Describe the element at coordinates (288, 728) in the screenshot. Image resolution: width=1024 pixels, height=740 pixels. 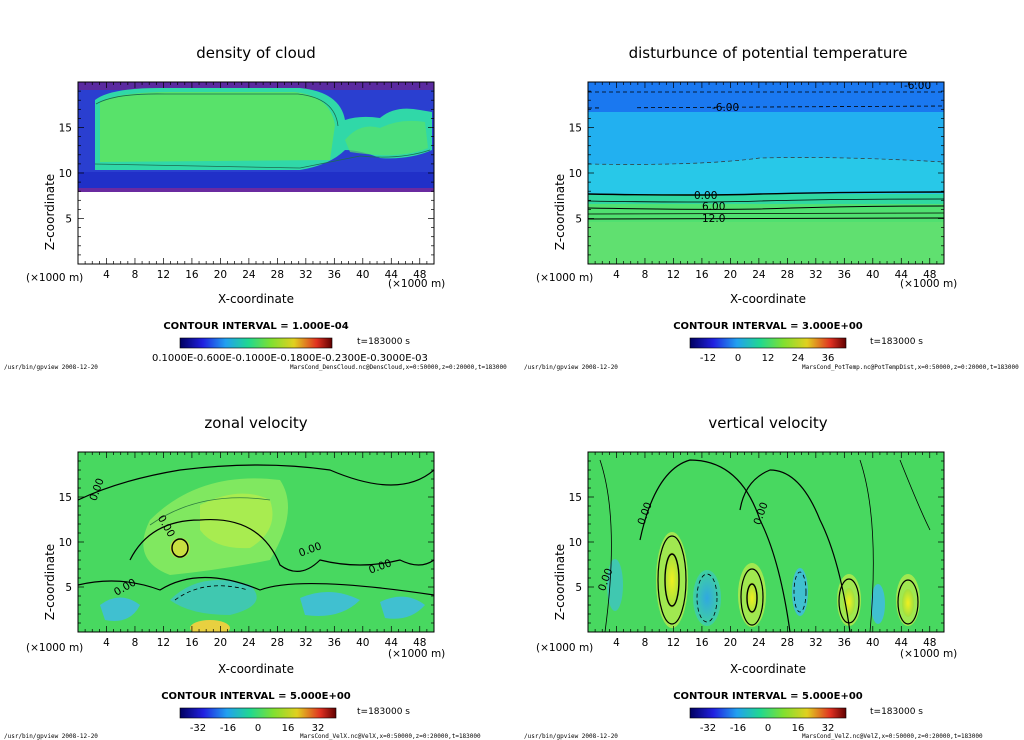
I see `colorbar-tick-label: 16` at that location.